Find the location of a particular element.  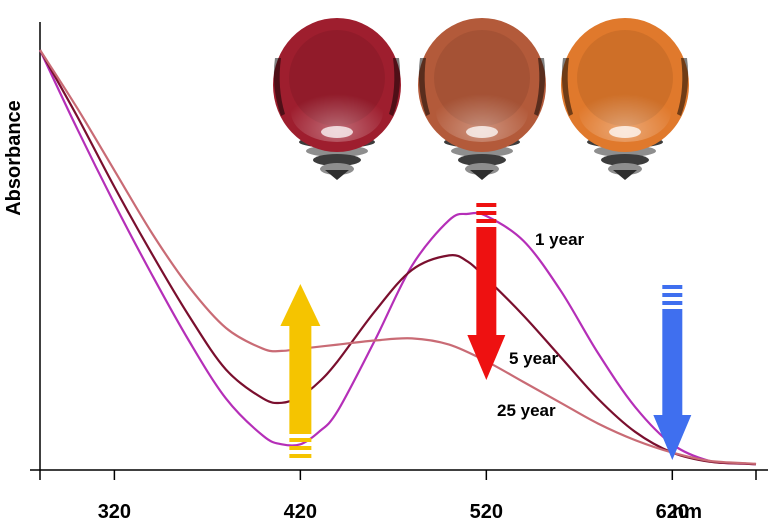

x-unit-label: nm is located at coordinates (687, 512).